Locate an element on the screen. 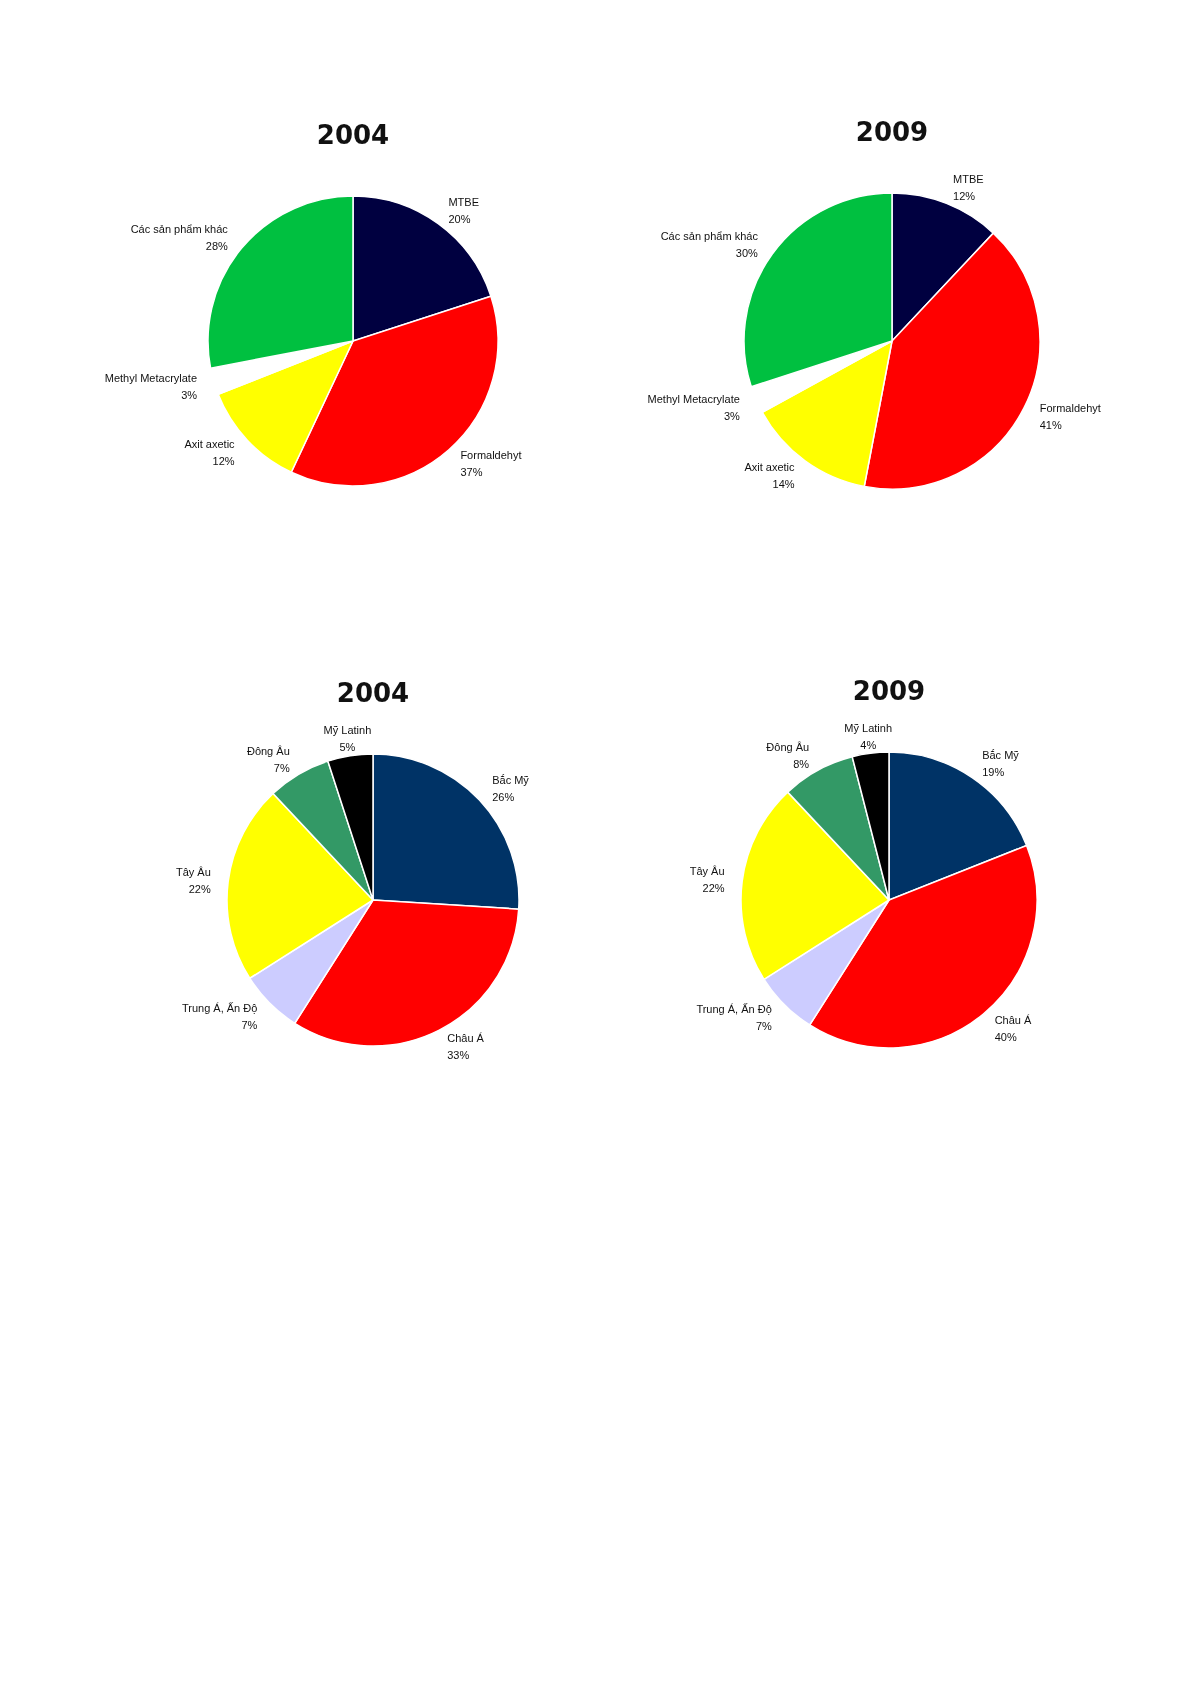 The image size is (1191, 1685). data-label: 30% is located at coordinates (747, 252).